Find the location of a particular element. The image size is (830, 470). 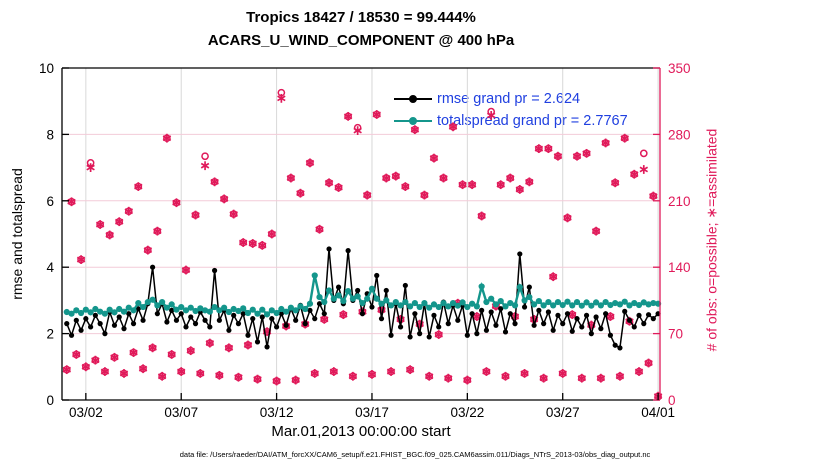

x-tick-label: 03/07 is located at coordinates (181, 412).